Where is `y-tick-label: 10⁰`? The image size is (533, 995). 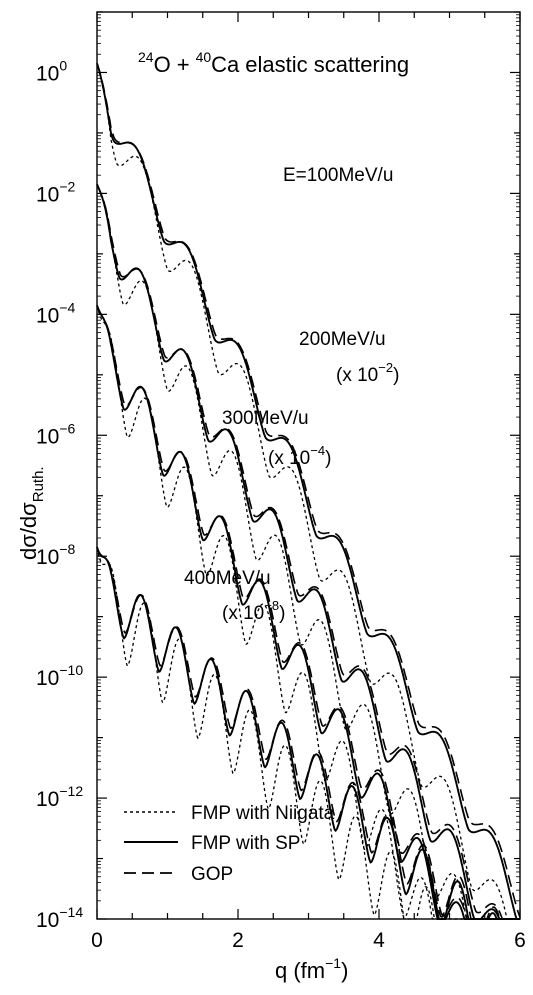 y-tick-label: 10⁰ is located at coordinates (51, 71).